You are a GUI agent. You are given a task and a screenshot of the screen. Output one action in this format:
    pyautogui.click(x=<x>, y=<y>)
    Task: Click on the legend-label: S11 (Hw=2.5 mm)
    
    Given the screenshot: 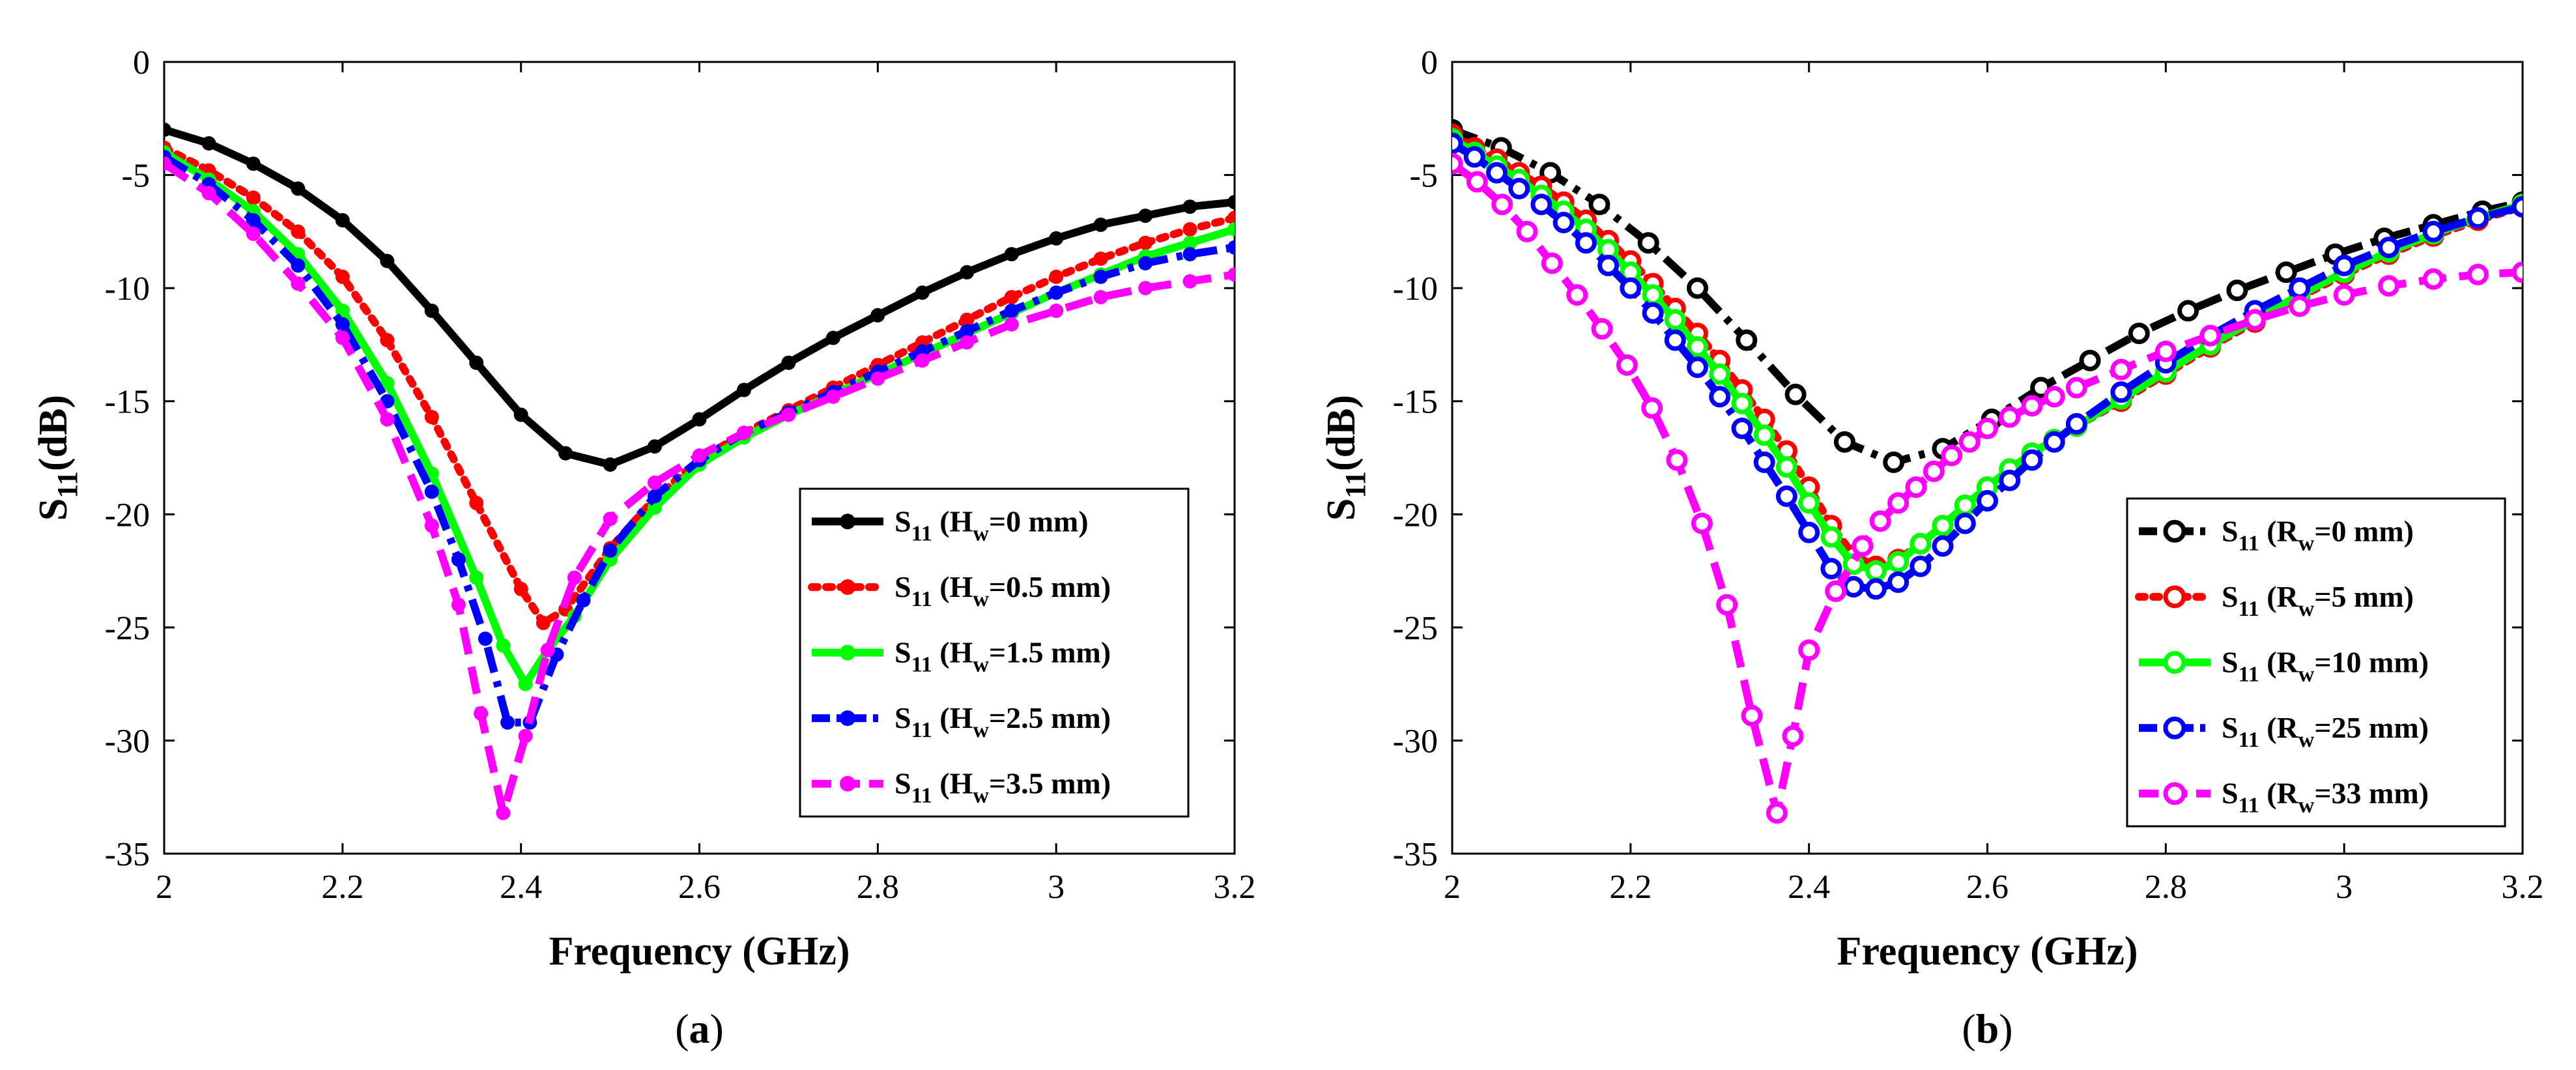 What is the action you would take?
    pyautogui.click(x=1002, y=721)
    